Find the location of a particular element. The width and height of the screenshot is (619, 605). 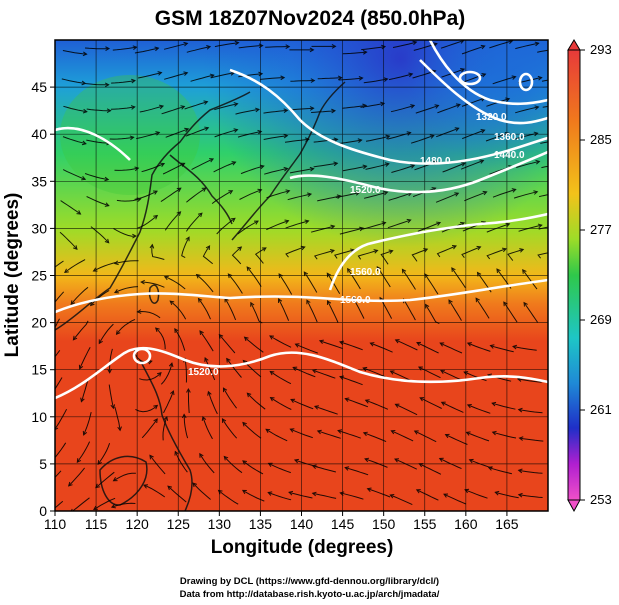

x-tick-label: 145 is located at coordinates (343, 524).